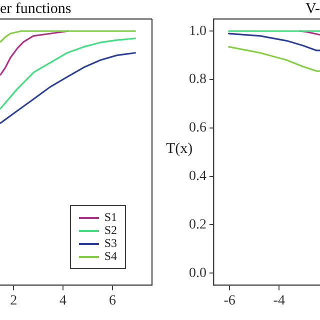 This screenshot has width=320, height=320. What do you see at coordinates (197, 224) in the screenshot?
I see `y-tick-label: 0.2` at bounding box center [197, 224].